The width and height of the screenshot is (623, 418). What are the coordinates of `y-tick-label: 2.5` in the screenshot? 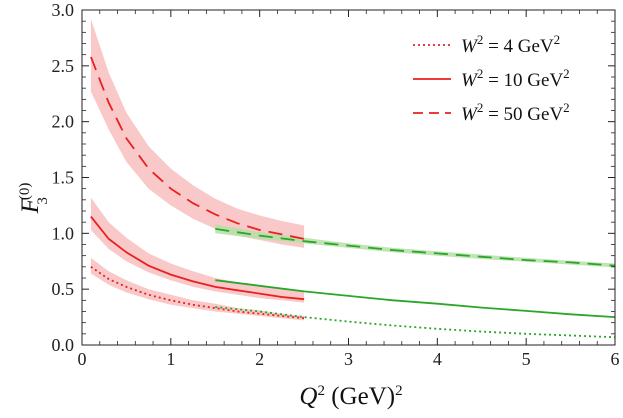 It's located at (63, 66).